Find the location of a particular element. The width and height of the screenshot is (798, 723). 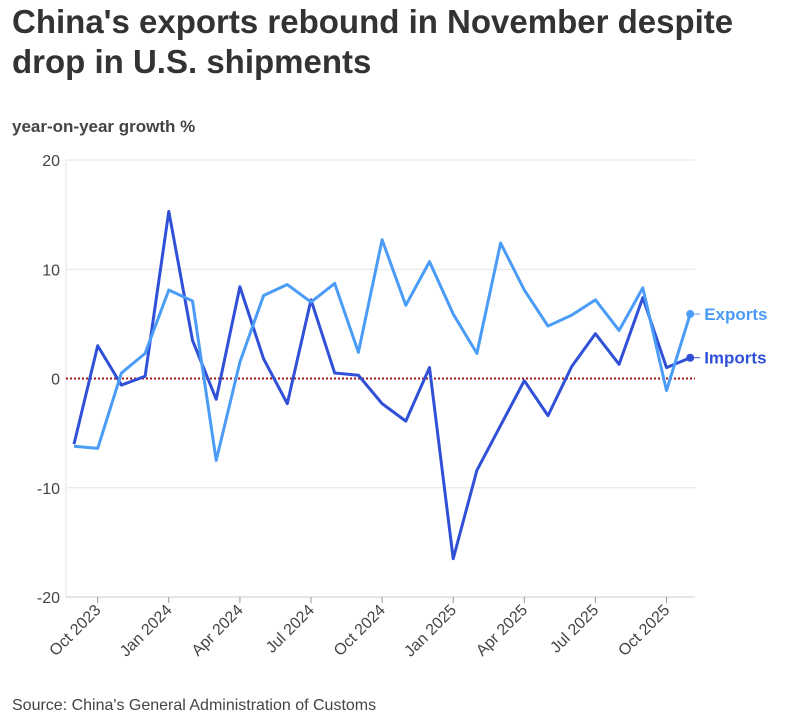

y-axis-label: year-on-year growth % is located at coordinates (104, 126).